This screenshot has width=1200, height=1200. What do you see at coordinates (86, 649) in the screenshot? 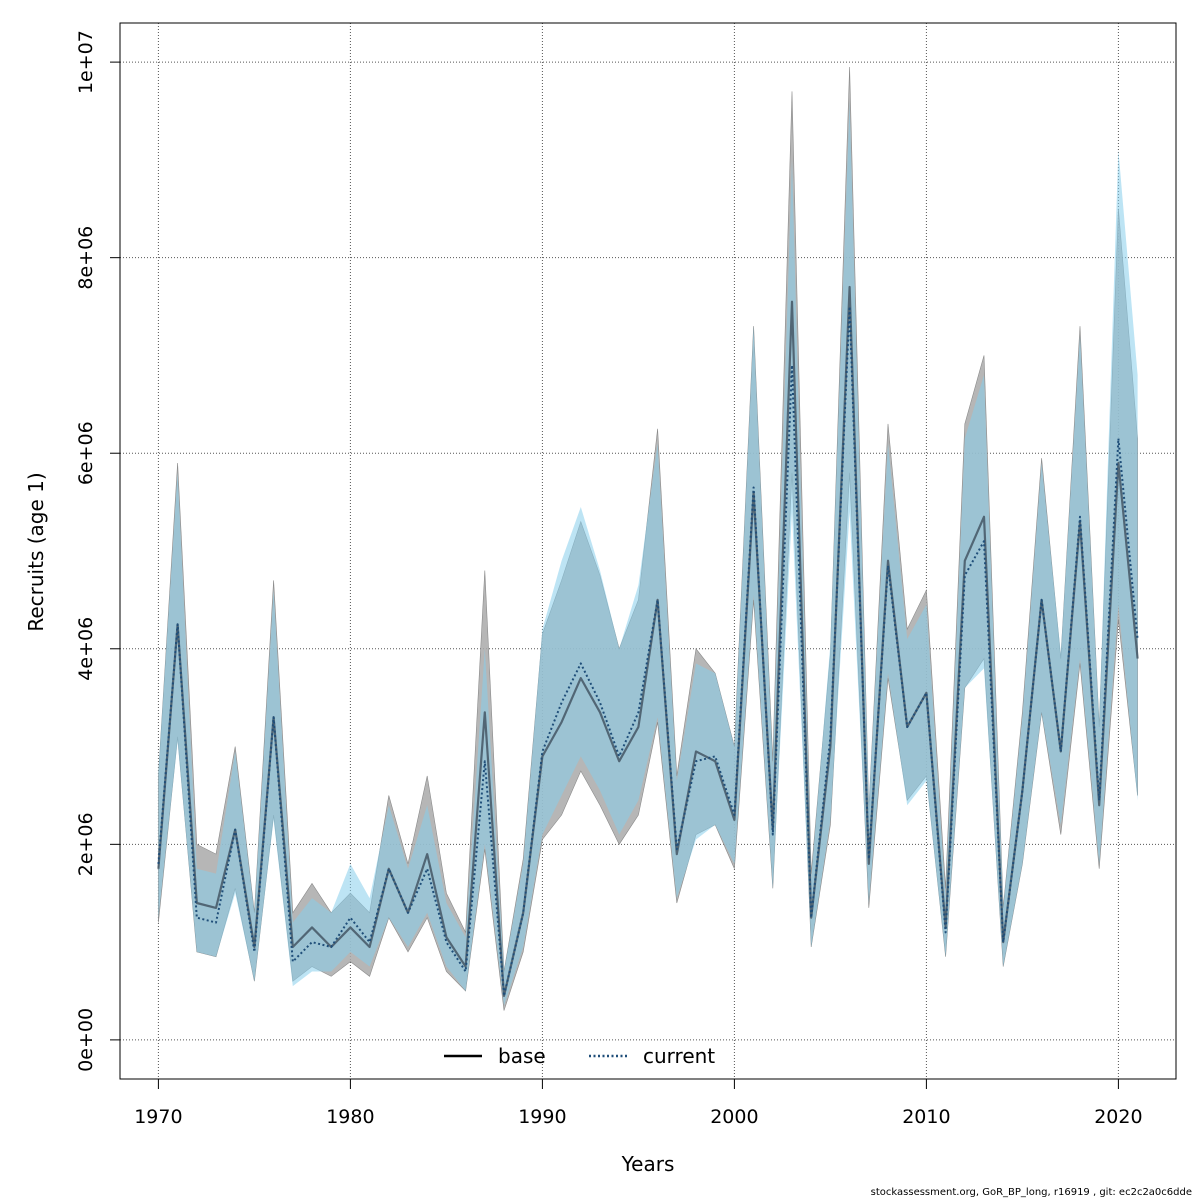
I see `y-tick-label: 4e+06` at bounding box center [86, 649].